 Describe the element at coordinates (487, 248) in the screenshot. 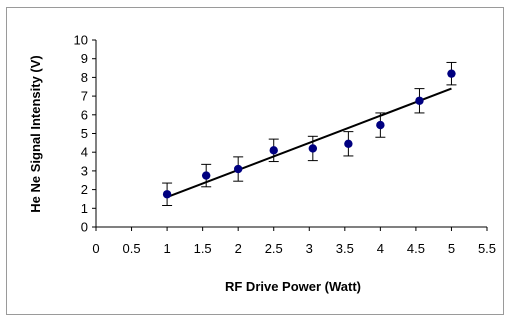

I see `x-tick-label: 5.5` at that location.